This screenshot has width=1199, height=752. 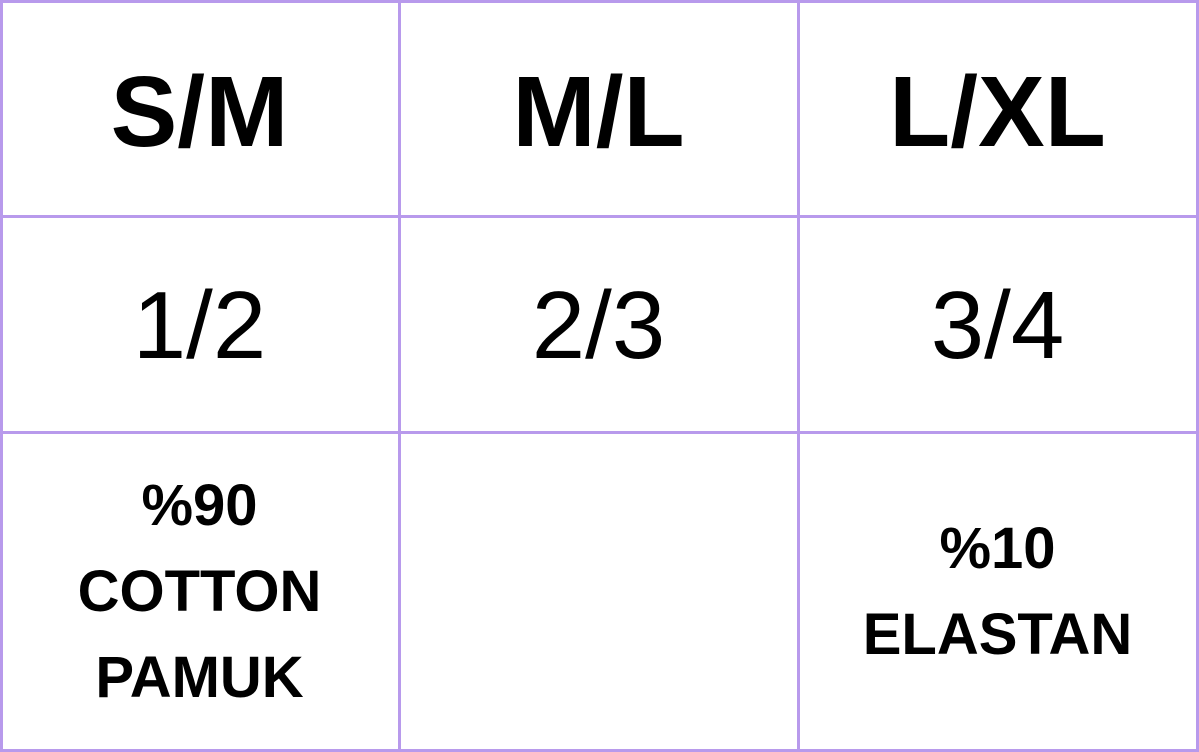 What do you see at coordinates (997, 592) in the screenshot?
I see `fabric-elastan: %10 ELASTAN` at bounding box center [997, 592].